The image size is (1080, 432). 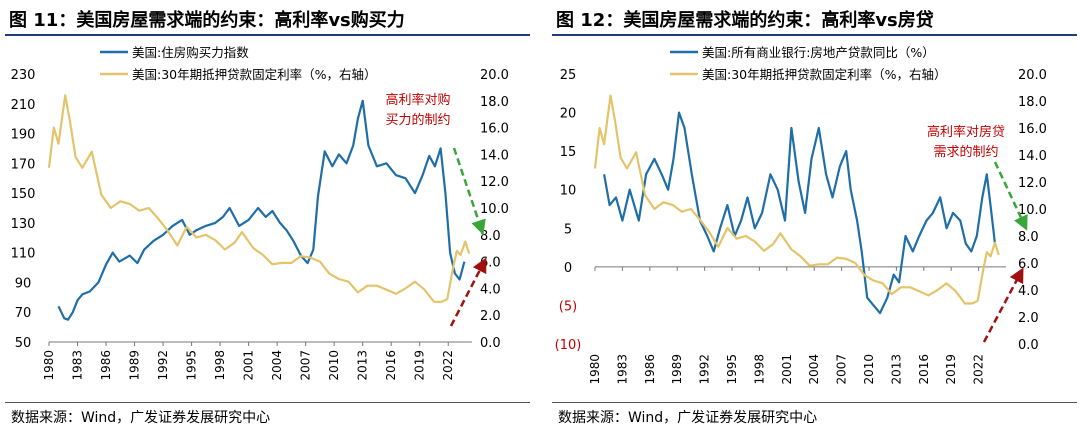 I want to click on chart-title-left: 图 11：美国房屋需求端的约束：高利率vs购买力, so click(x=207, y=20).